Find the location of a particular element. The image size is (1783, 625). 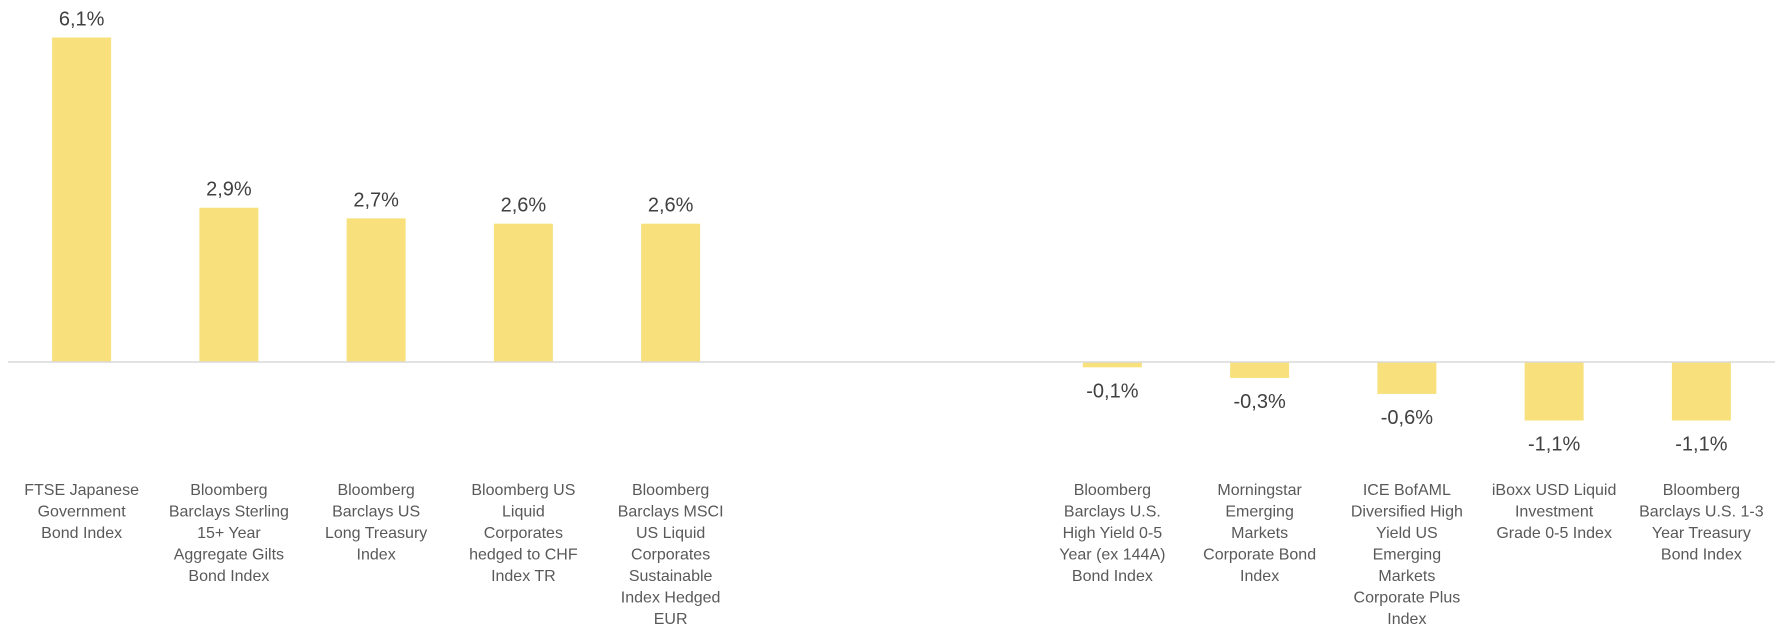

category-label-line: Investment is located at coordinates (1554, 512).